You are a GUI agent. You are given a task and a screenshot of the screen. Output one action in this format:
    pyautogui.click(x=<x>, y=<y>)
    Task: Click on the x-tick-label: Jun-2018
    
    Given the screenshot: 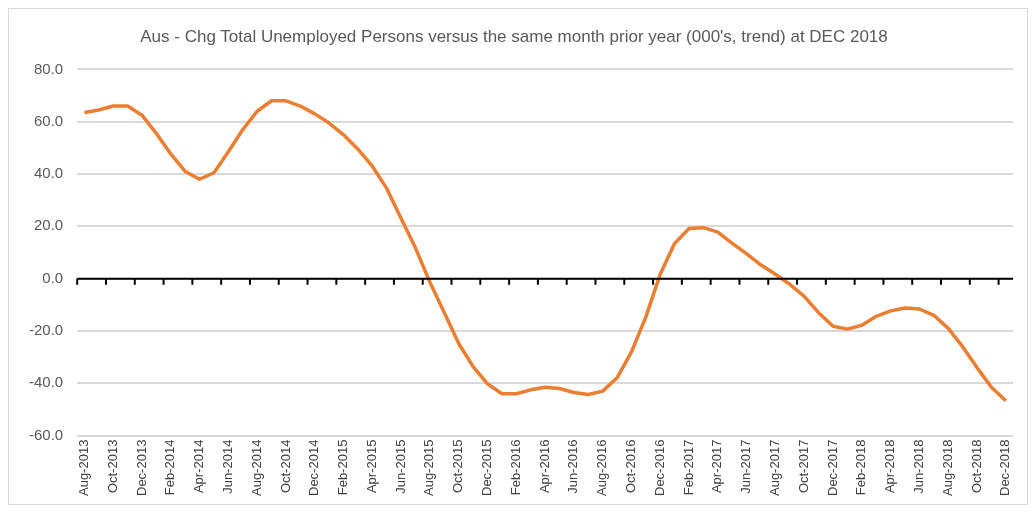 What is the action you would take?
    pyautogui.click(x=918, y=466)
    